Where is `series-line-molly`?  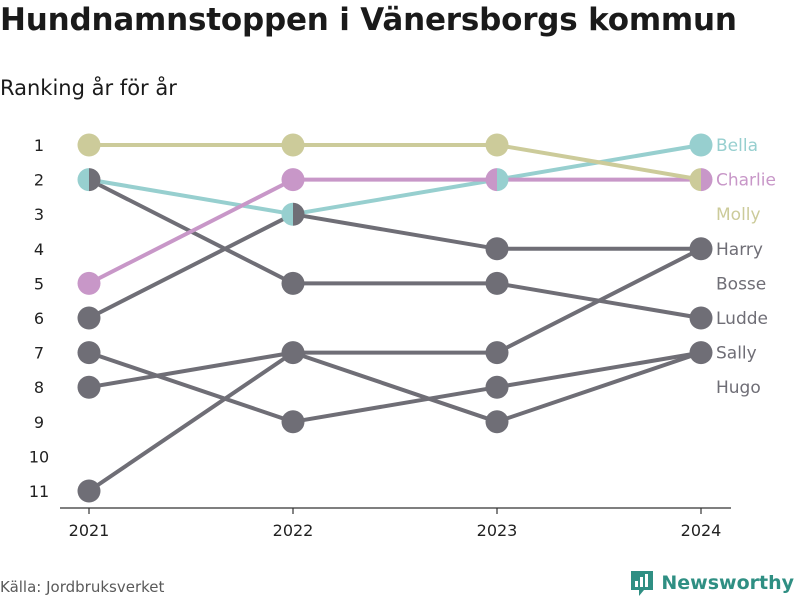 series-line-molly is located at coordinates (395, 162).